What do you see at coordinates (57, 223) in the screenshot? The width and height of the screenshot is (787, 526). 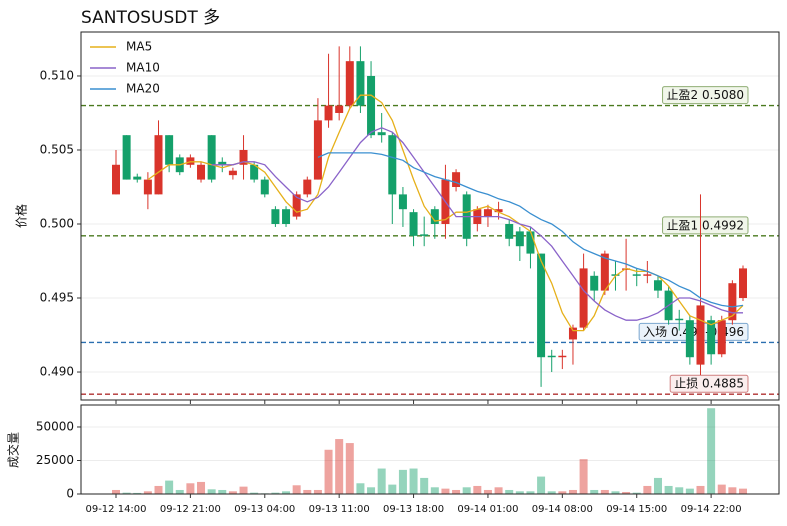 I see `y-tick-label: 0.500` at bounding box center [57, 223].